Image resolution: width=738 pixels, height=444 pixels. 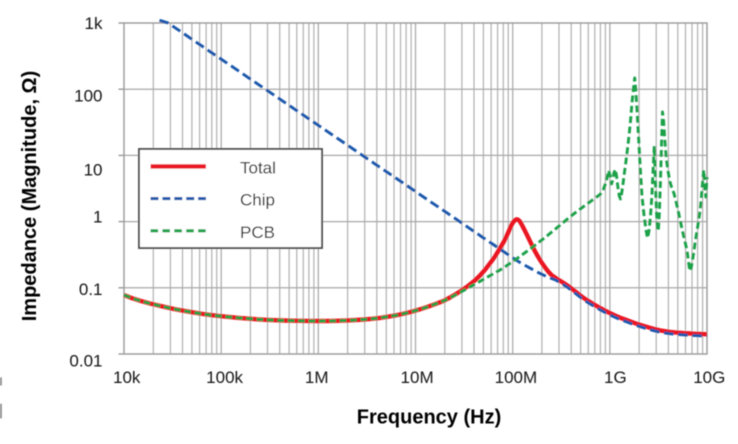 I want to click on svg-text: 1, so click(x=97, y=217).